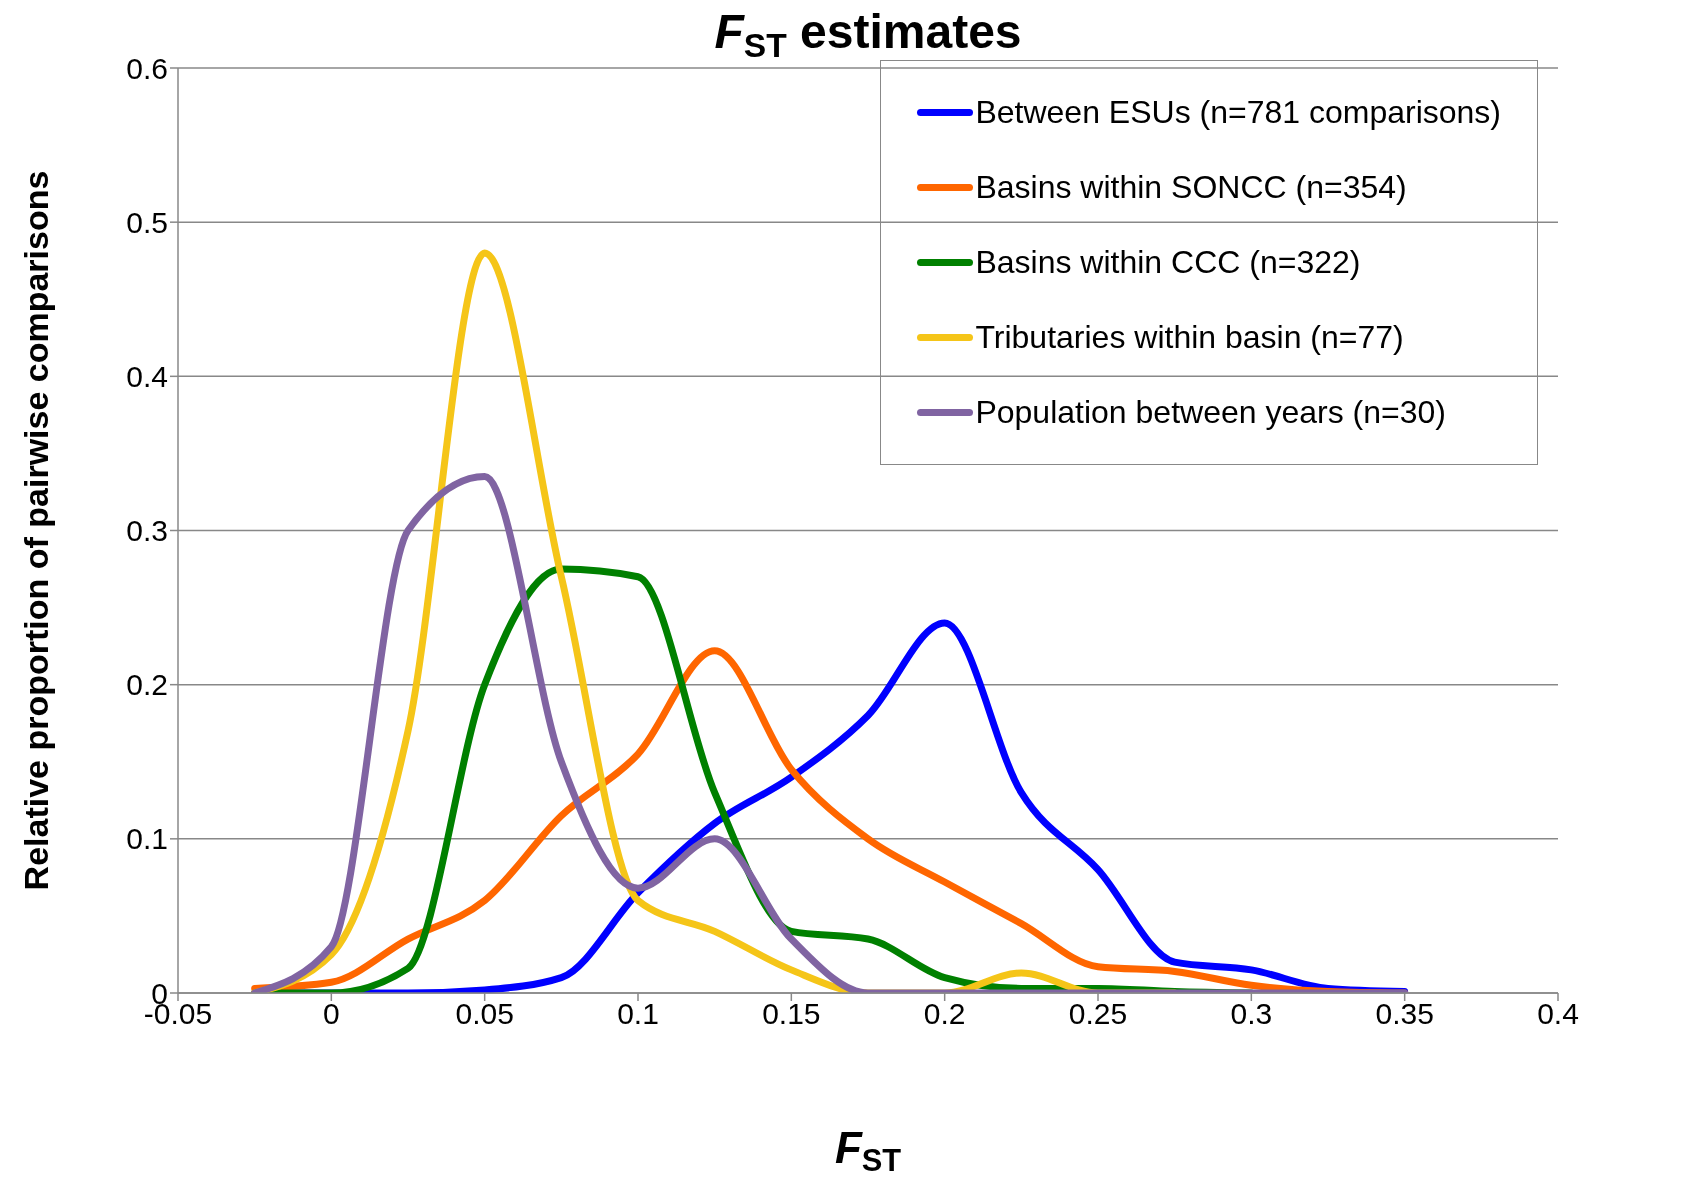 This screenshot has width=1696, height=1181. I want to click on y-axis-title: Relative proportion of pairwise comparisons, so click(36, 530).